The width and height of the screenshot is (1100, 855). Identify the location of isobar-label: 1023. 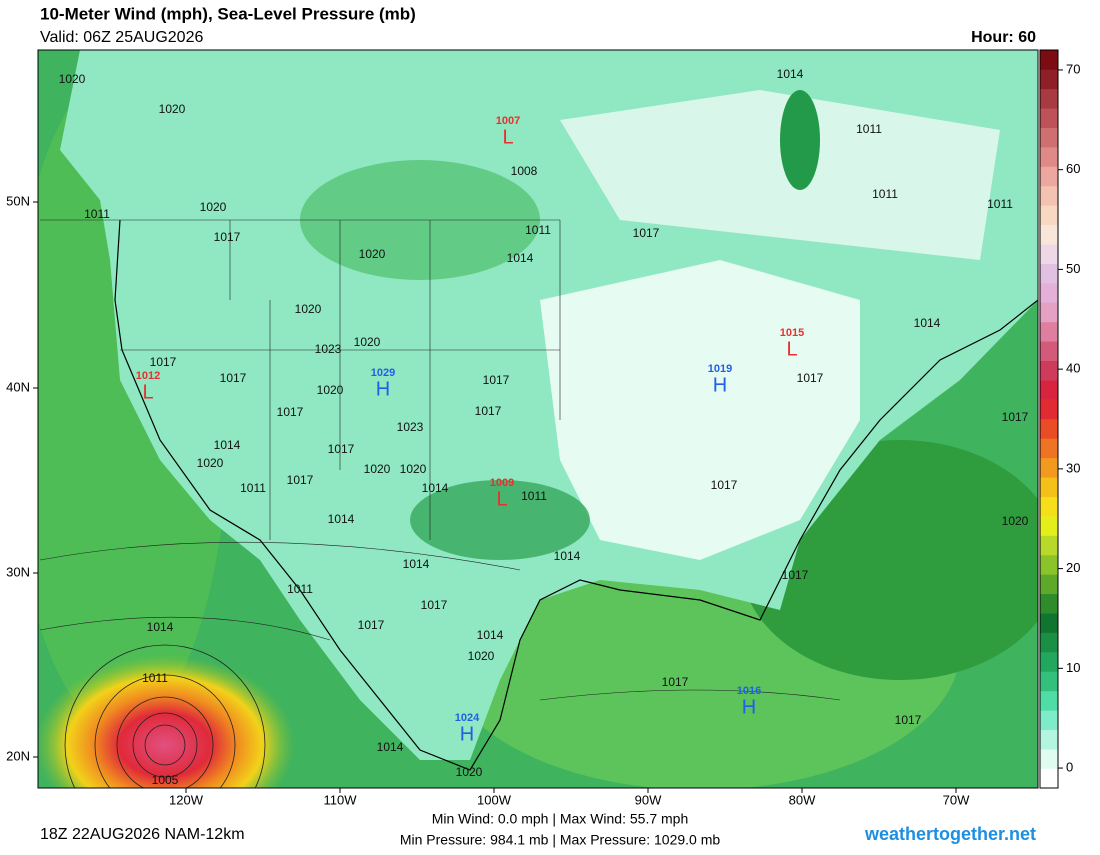
(328, 349).